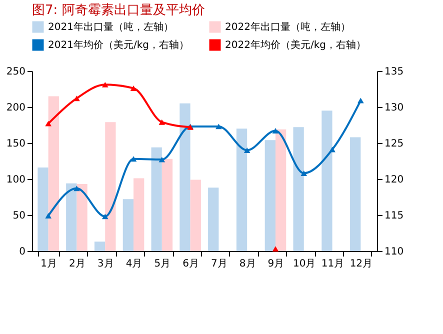  What do you see at coordinates (295, 45) in the screenshot?
I see `legend-label: 2022年均价（美元/kg，右轴）` at bounding box center [295, 45].